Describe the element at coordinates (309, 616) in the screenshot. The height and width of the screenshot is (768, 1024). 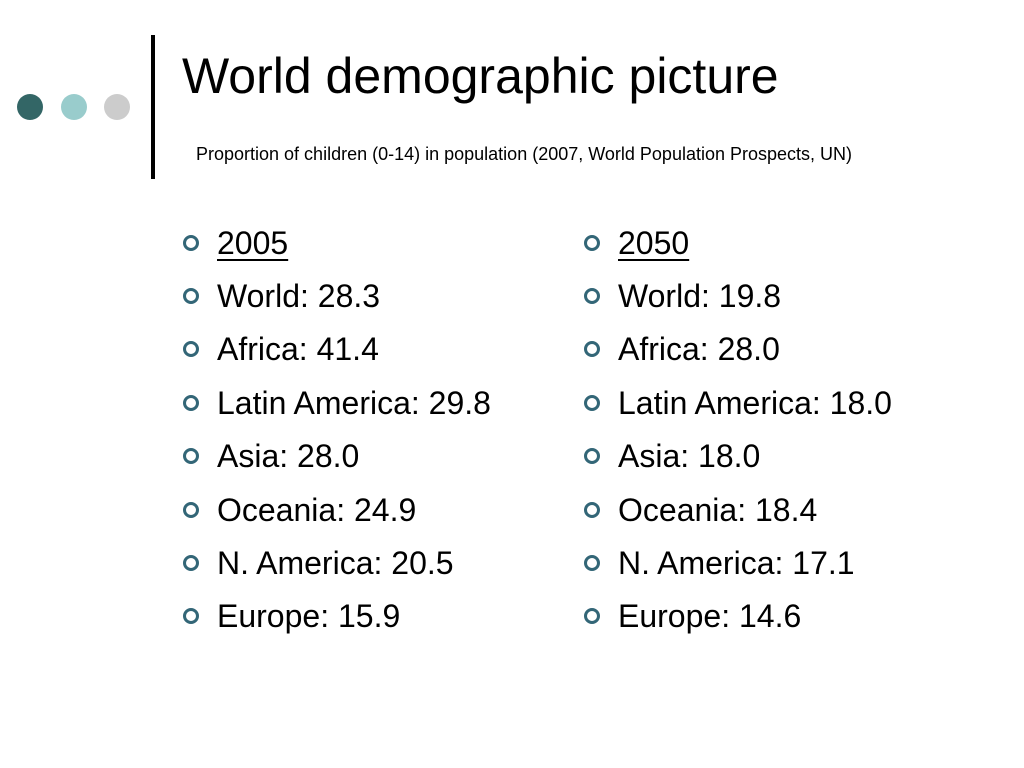
I see `list-item-text: Europe: 15.9` at that location.